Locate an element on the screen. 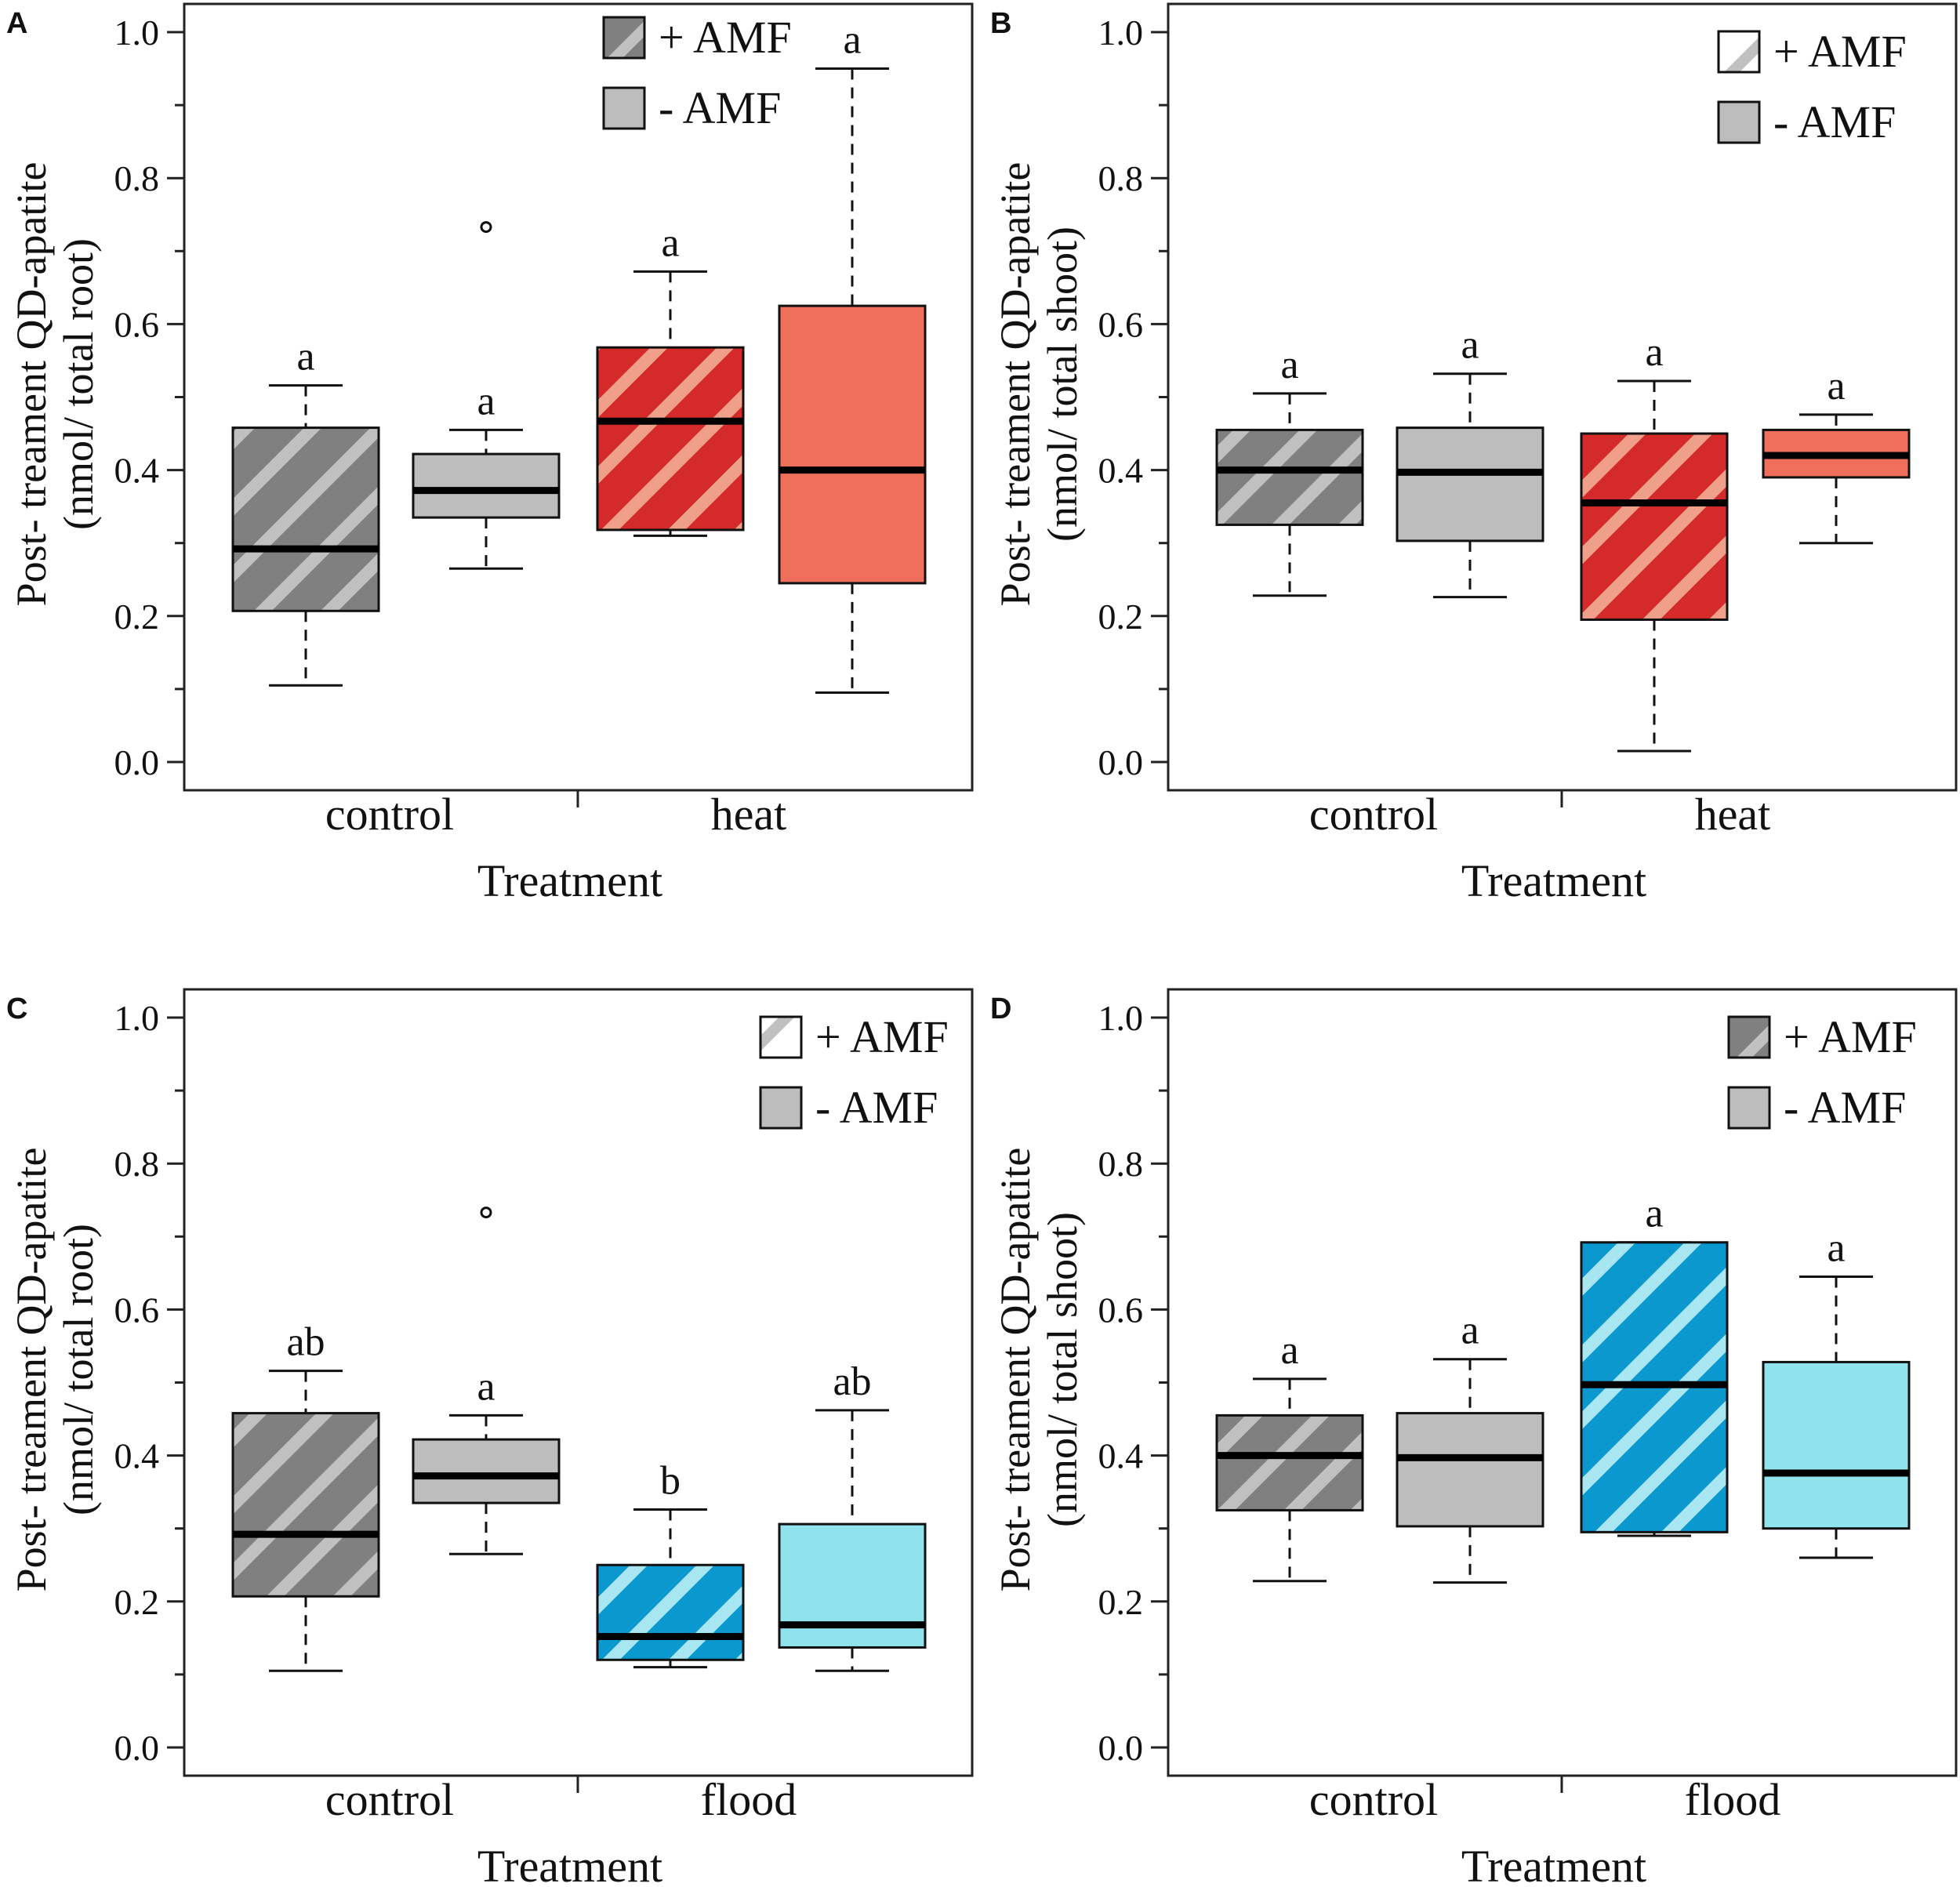 This screenshot has height=1887, width=1960. box-flood-amf: b is located at coordinates (670, 1563).